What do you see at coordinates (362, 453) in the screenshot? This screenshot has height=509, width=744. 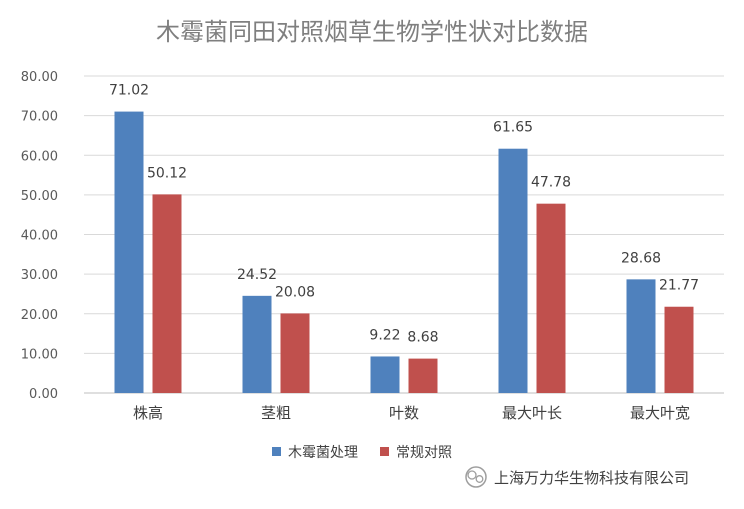 I see `legend: 木霉菌处理 常规对照` at bounding box center [362, 453].